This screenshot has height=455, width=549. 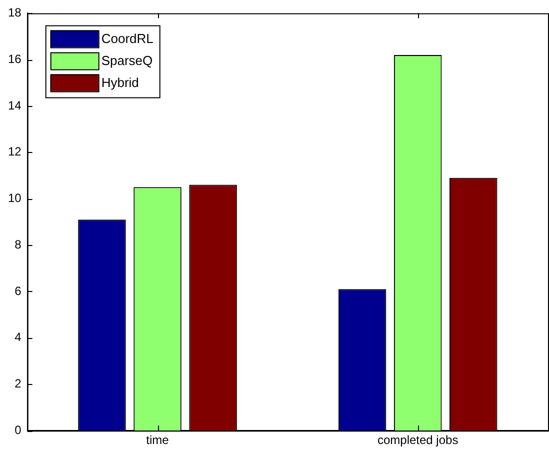 I want to click on y-tick-label: 18, so click(x=15, y=13).